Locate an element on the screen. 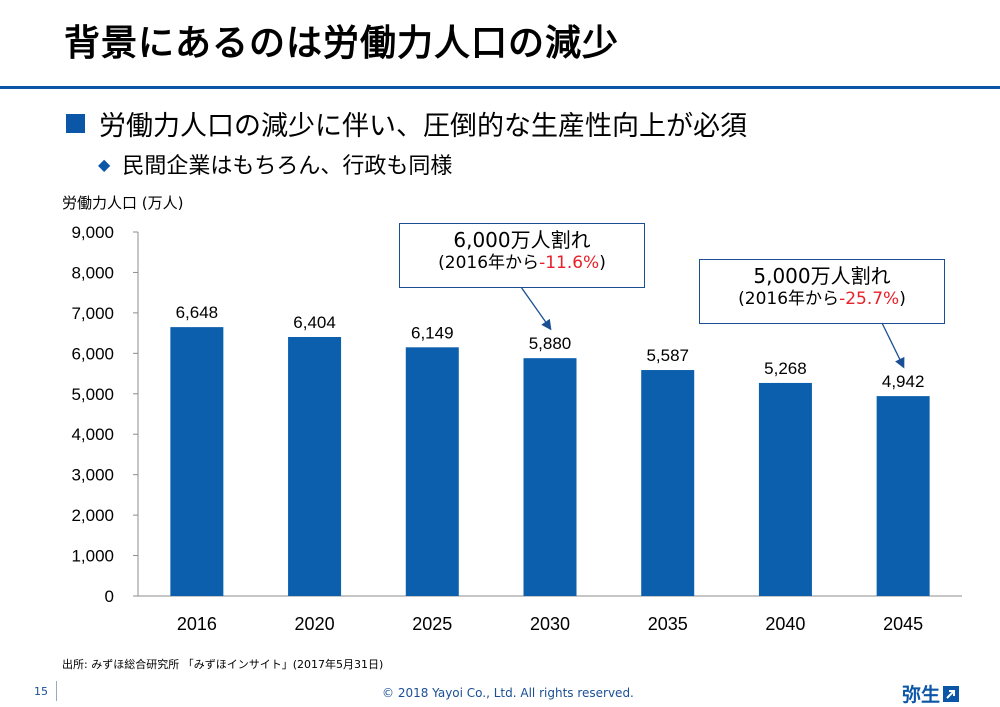 The height and width of the screenshot is (707, 1000). callout-6000: 6,000万人割れ (2016年から-11.6%) is located at coordinates (522, 255).